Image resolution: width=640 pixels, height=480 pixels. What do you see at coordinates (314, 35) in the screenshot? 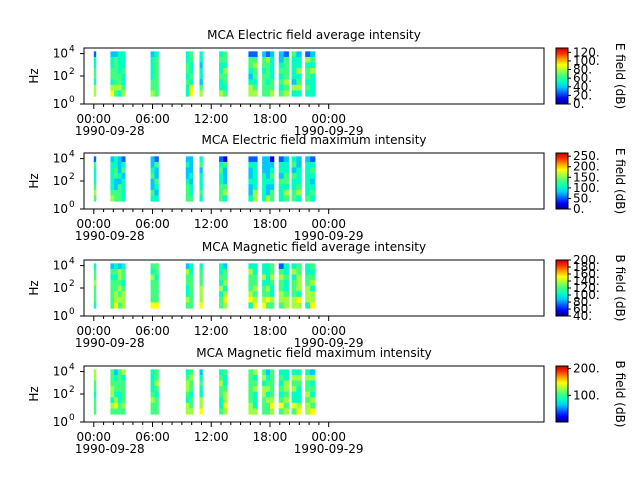
I see `chart-title: MCA Electric field average intensity` at bounding box center [314, 35].